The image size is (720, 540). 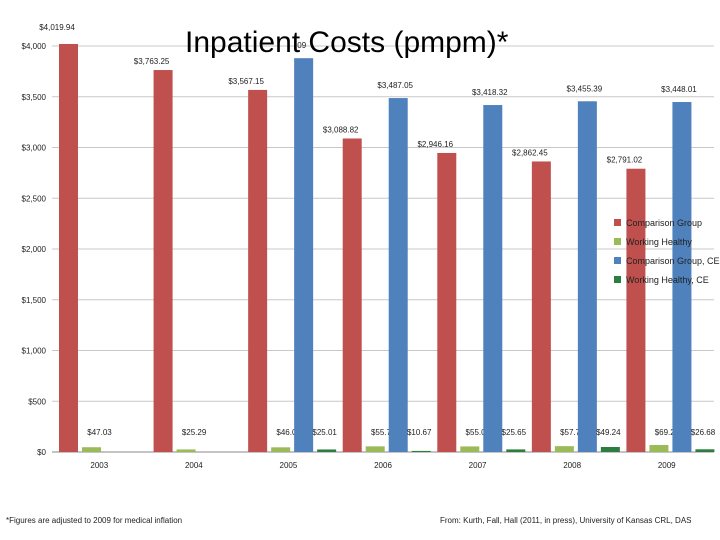 What do you see at coordinates (383, 432) in the screenshot?
I see `data-label: $55.73` at bounding box center [383, 432].